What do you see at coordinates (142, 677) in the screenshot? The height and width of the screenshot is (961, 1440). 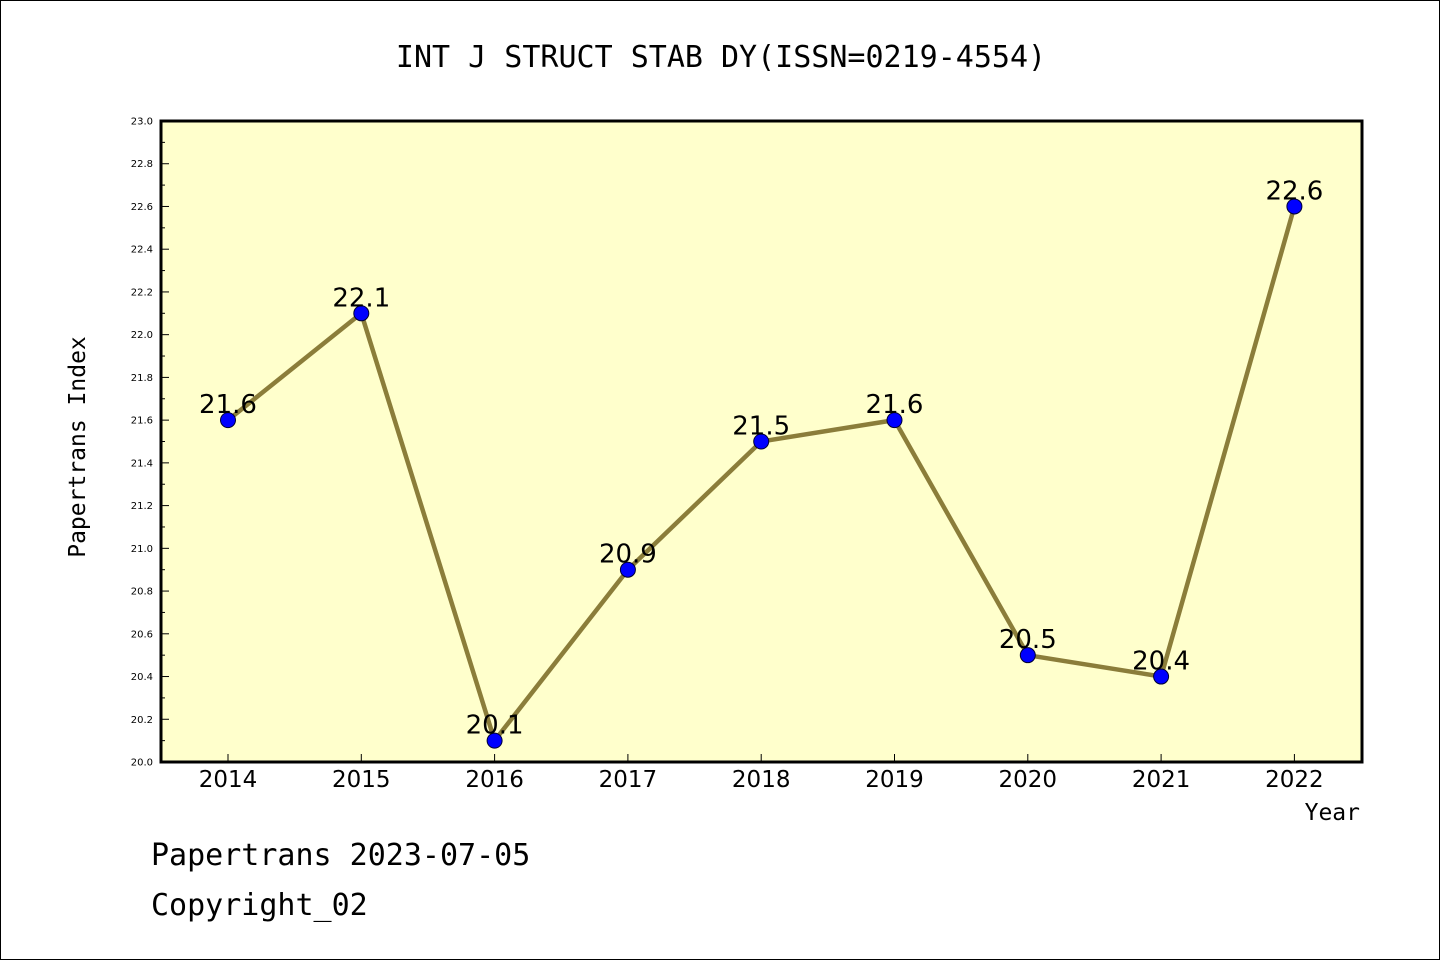 I see `y-tick-label: 20.4` at bounding box center [142, 677].